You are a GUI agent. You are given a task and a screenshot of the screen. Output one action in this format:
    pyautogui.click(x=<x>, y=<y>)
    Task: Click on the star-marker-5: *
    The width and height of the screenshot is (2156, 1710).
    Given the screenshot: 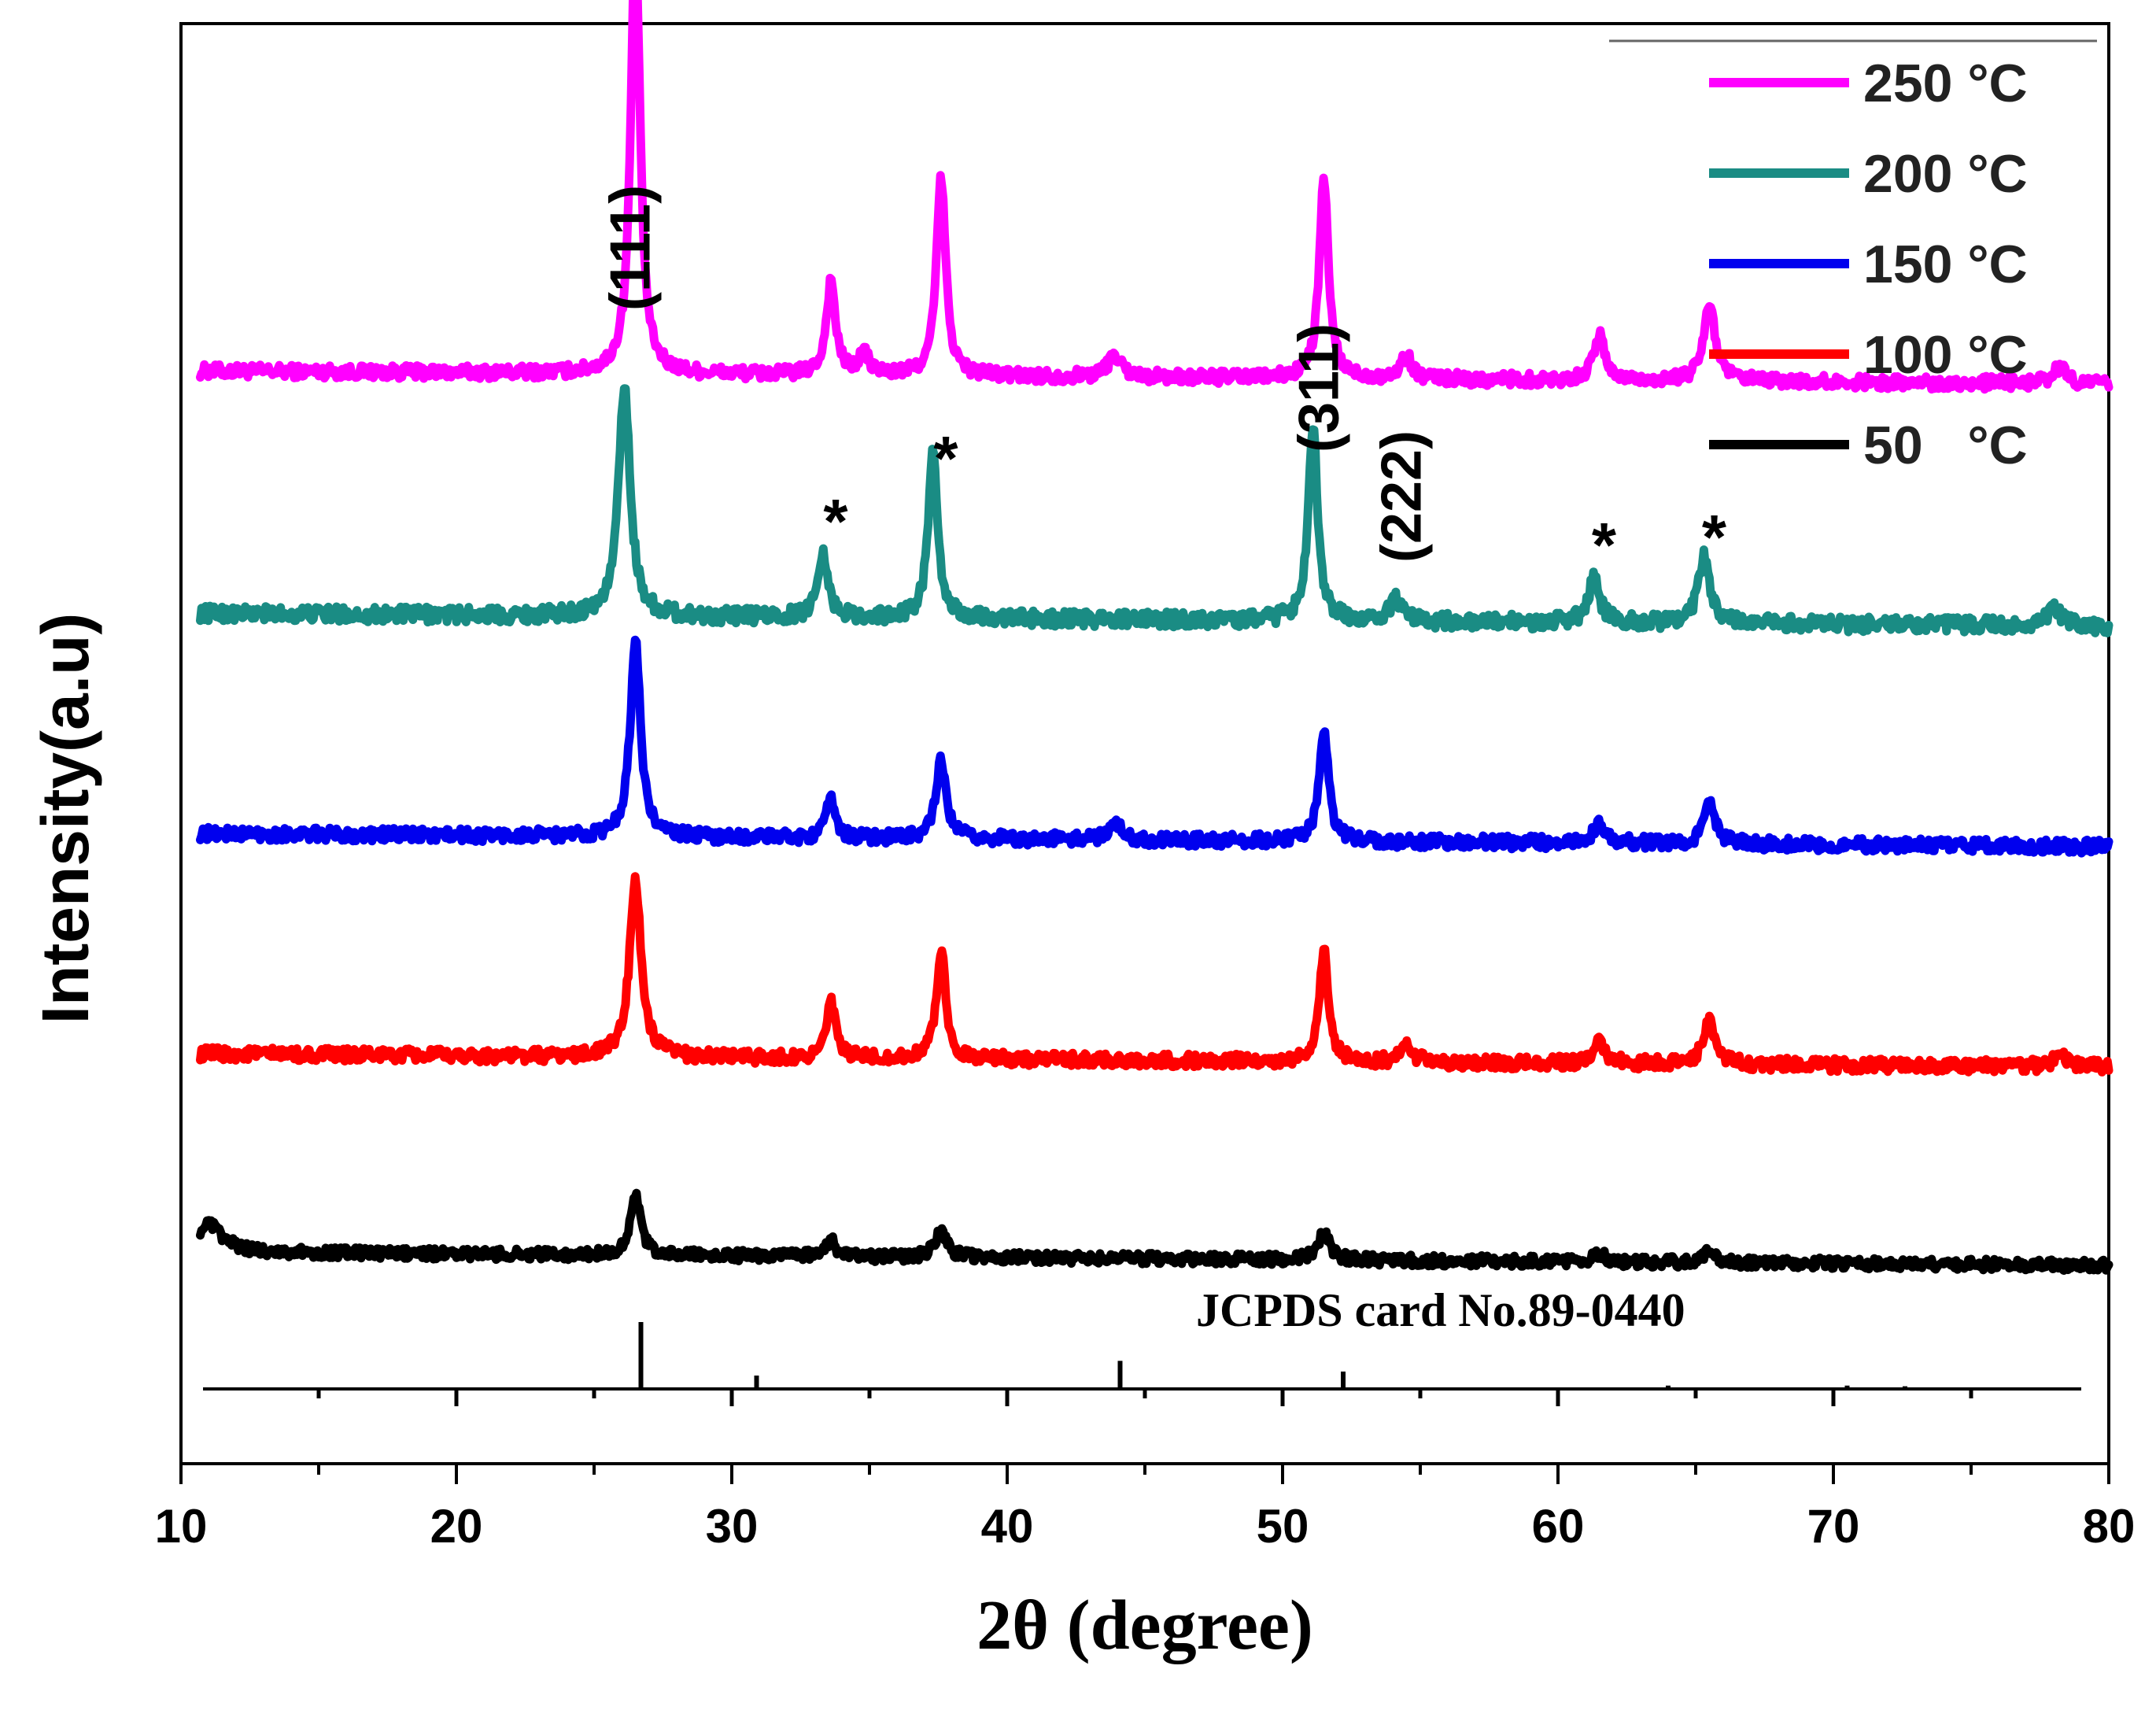 What is the action you would take?
    pyautogui.click(x=945, y=458)
    